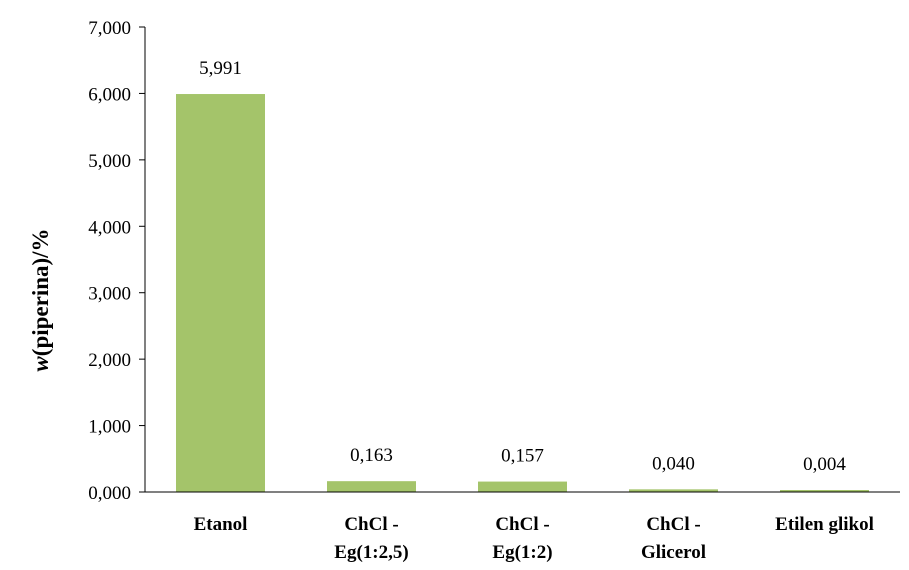 The width and height of the screenshot is (909, 570). Describe the element at coordinates (673, 552) in the screenshot. I see `category-label-line: Glicerol` at that location.